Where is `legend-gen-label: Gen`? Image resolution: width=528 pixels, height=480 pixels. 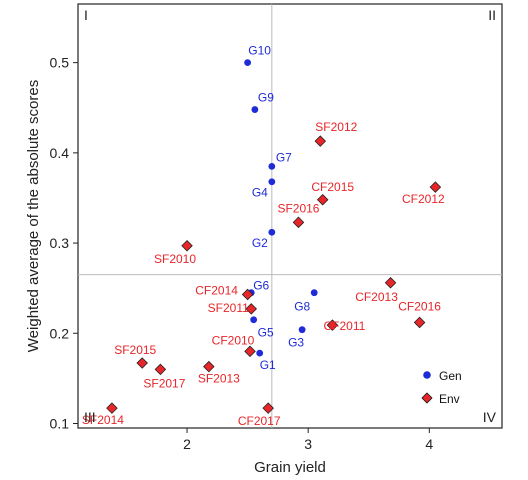 legend-gen-label: Gen is located at coordinates (450, 376).